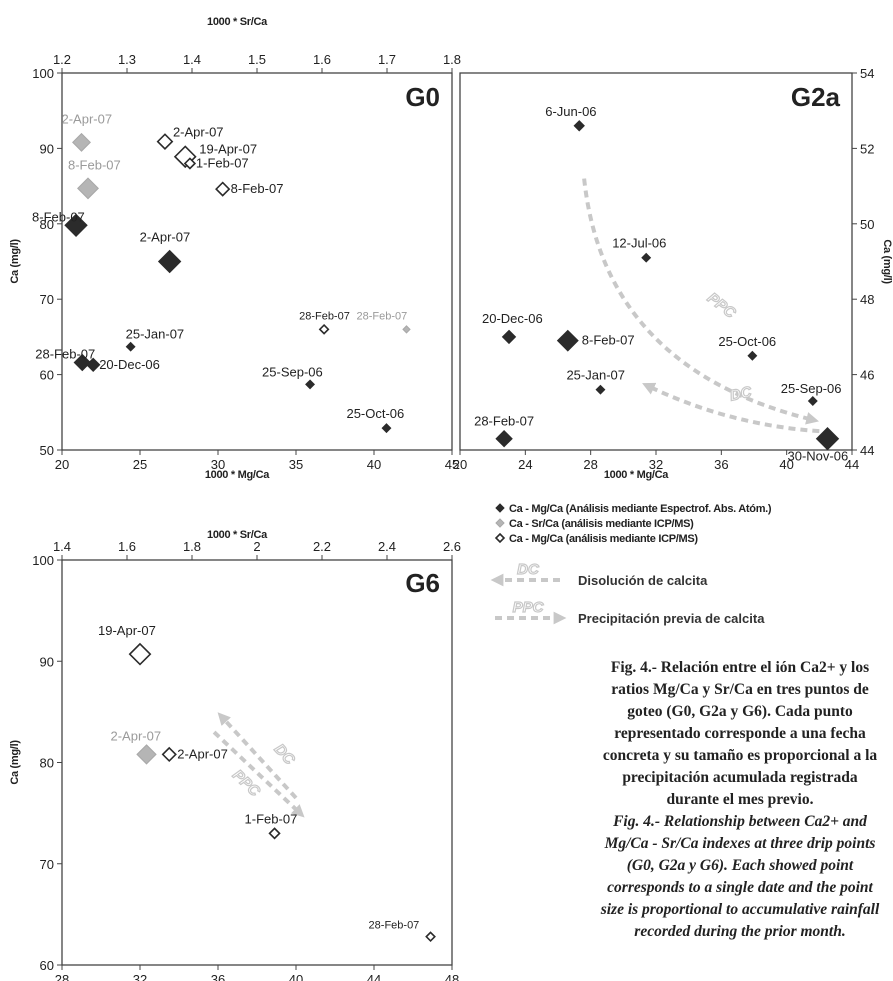 This screenshot has width=893, height=981. What do you see at coordinates (867, 450) in the screenshot?
I see `y-tick-label: 44` at bounding box center [867, 450].